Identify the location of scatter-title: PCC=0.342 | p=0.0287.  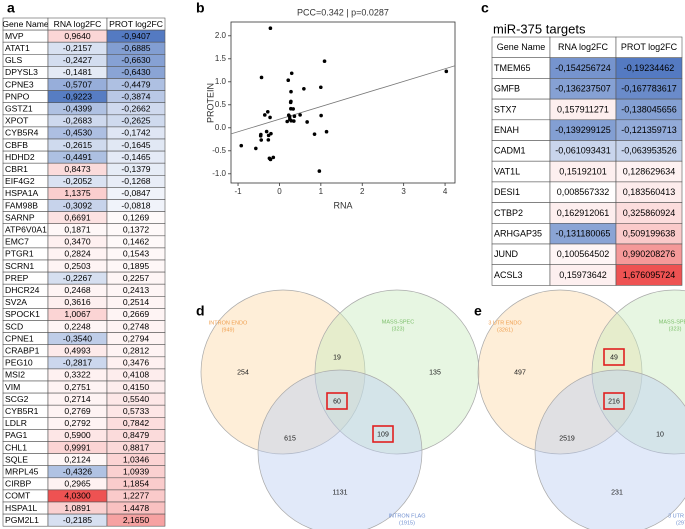
(343, 12).